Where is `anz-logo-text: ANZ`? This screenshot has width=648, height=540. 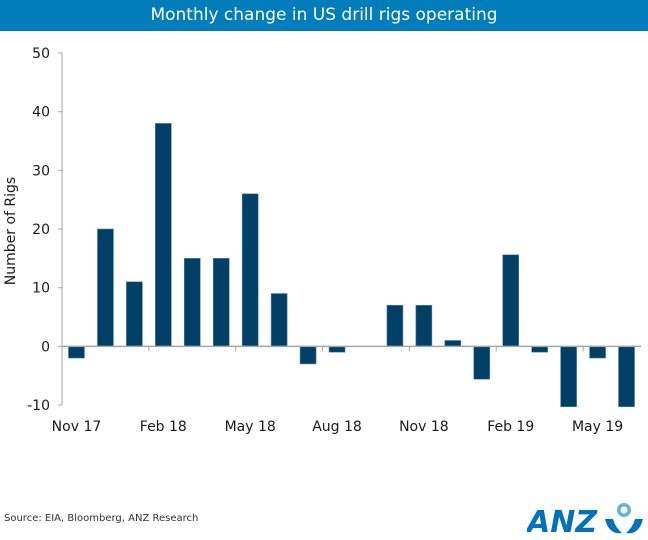 anz-logo-text: ANZ is located at coordinates (562, 521).